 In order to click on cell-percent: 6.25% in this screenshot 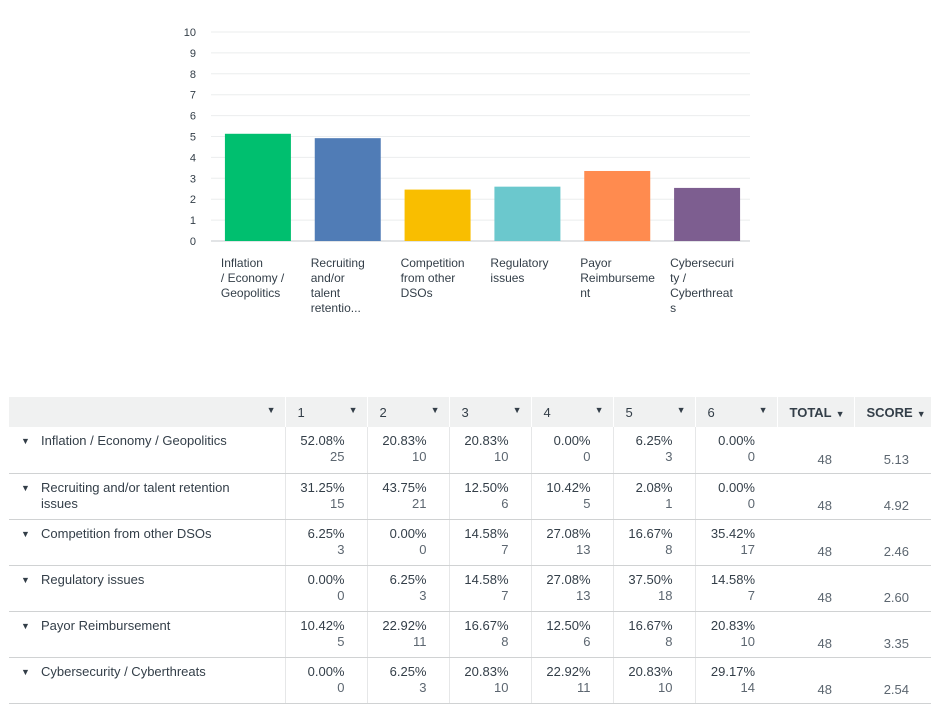, I will do `click(408, 579)`.